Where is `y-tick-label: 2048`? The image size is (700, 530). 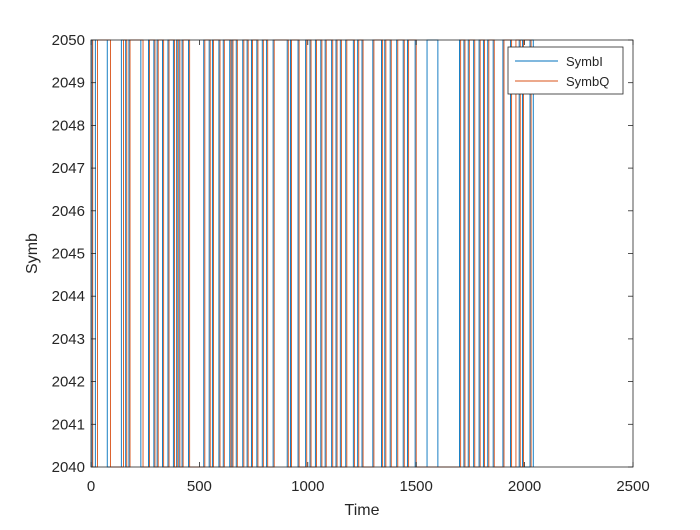 y-tick-label: 2048 is located at coordinates (68, 125).